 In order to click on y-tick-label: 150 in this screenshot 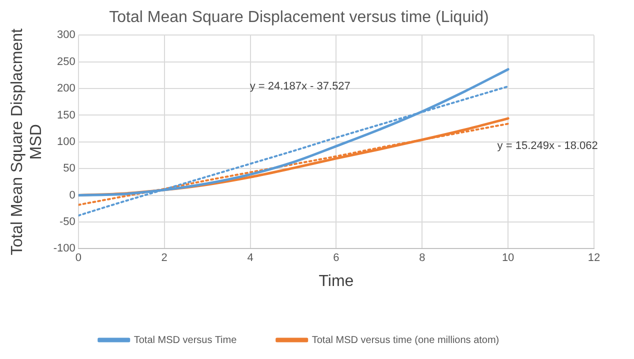, I will do `click(66, 115)`.